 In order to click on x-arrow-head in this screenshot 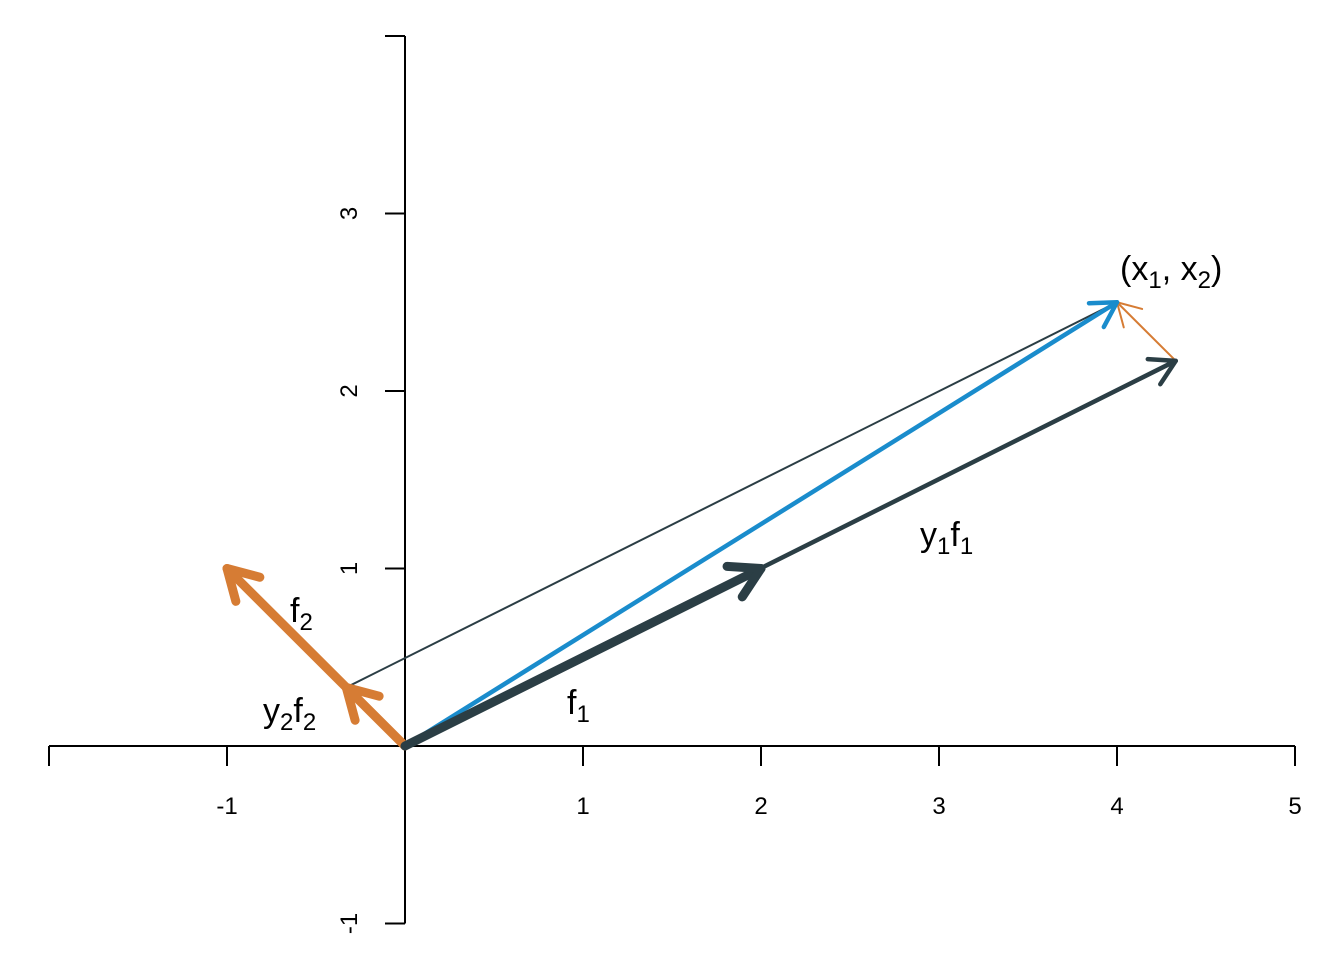, I will do `click(1103, 315)`.